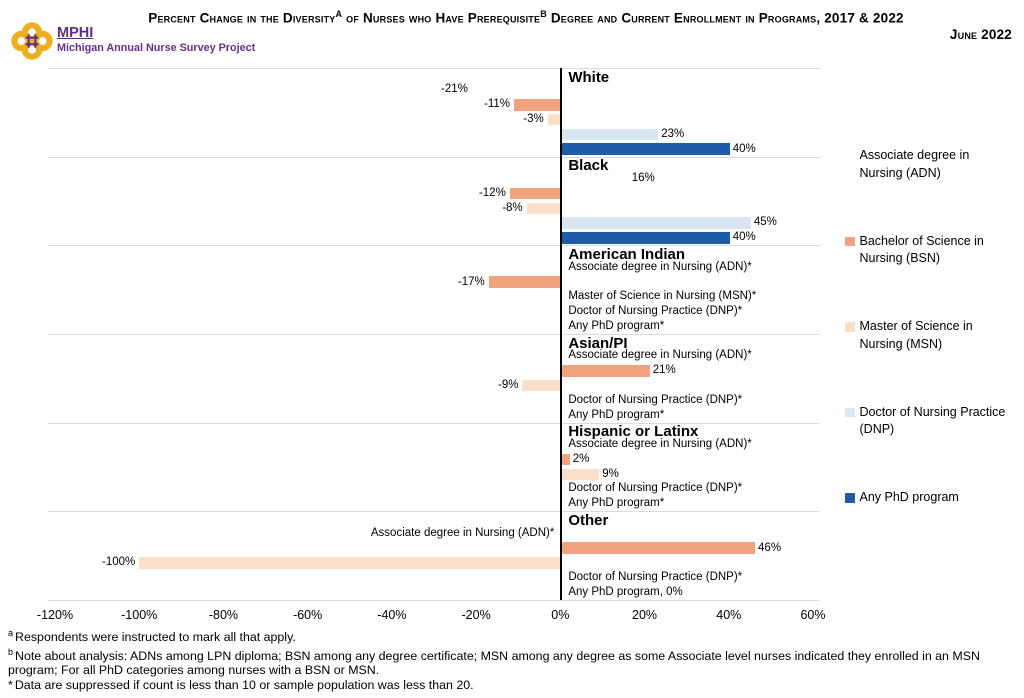  I want to click on bar-value-label: 46%, so click(770, 547).